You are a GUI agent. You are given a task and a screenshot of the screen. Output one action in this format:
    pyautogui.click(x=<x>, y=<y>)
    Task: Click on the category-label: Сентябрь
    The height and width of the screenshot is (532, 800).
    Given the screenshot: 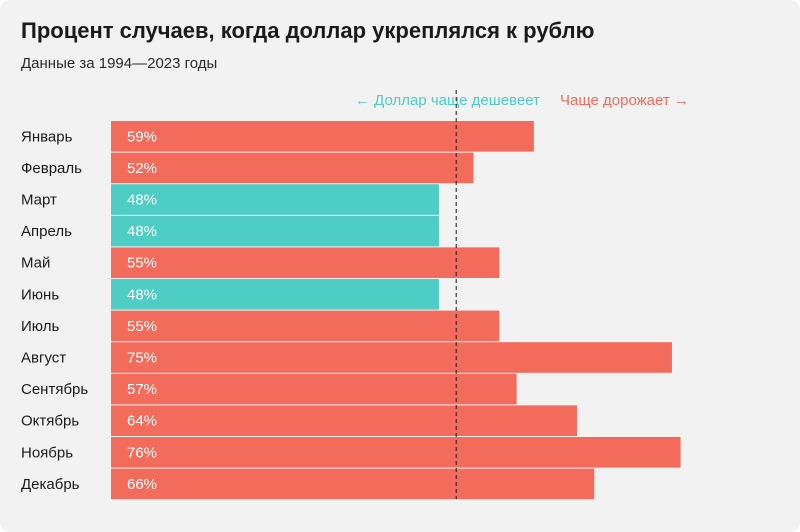 What is the action you would take?
    pyautogui.click(x=54, y=389)
    